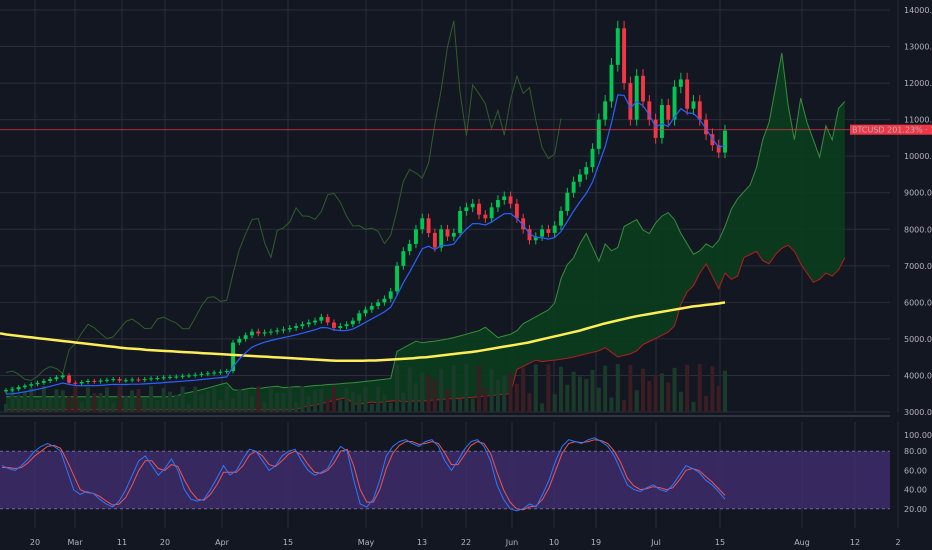  What do you see at coordinates (655, 542) in the screenshot?
I see `time-tick-label: Jul` at bounding box center [655, 542].